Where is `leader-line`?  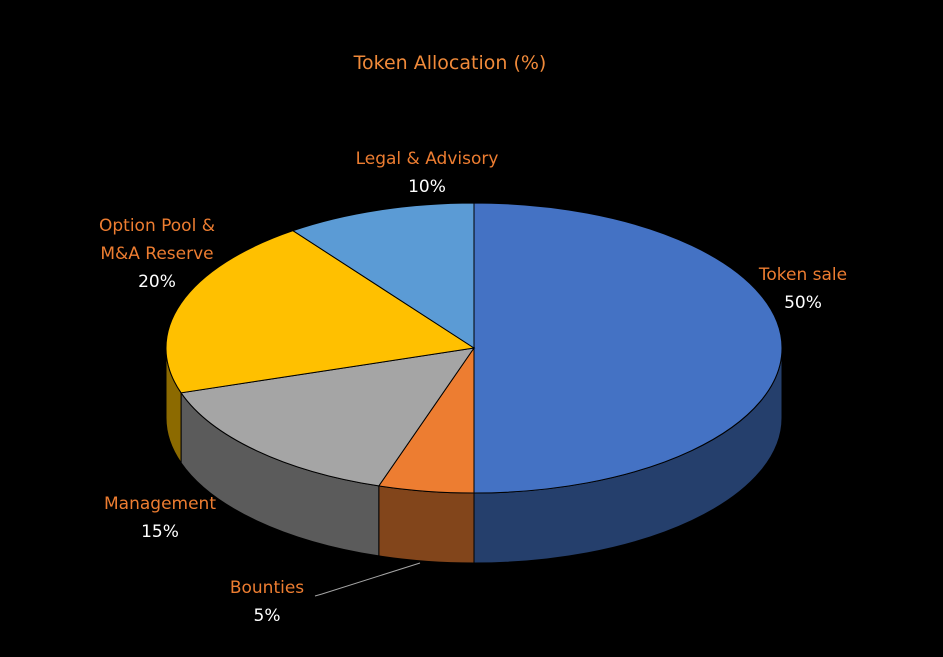 leader-line is located at coordinates (367, 579).